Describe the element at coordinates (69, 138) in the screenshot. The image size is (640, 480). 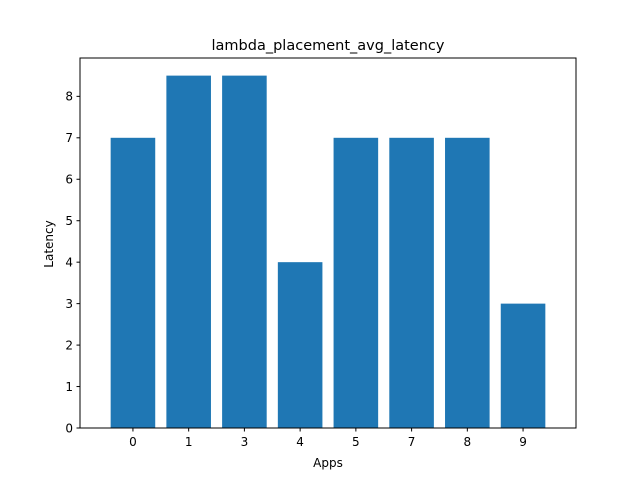
I see `y-tick-label: 7` at that location.